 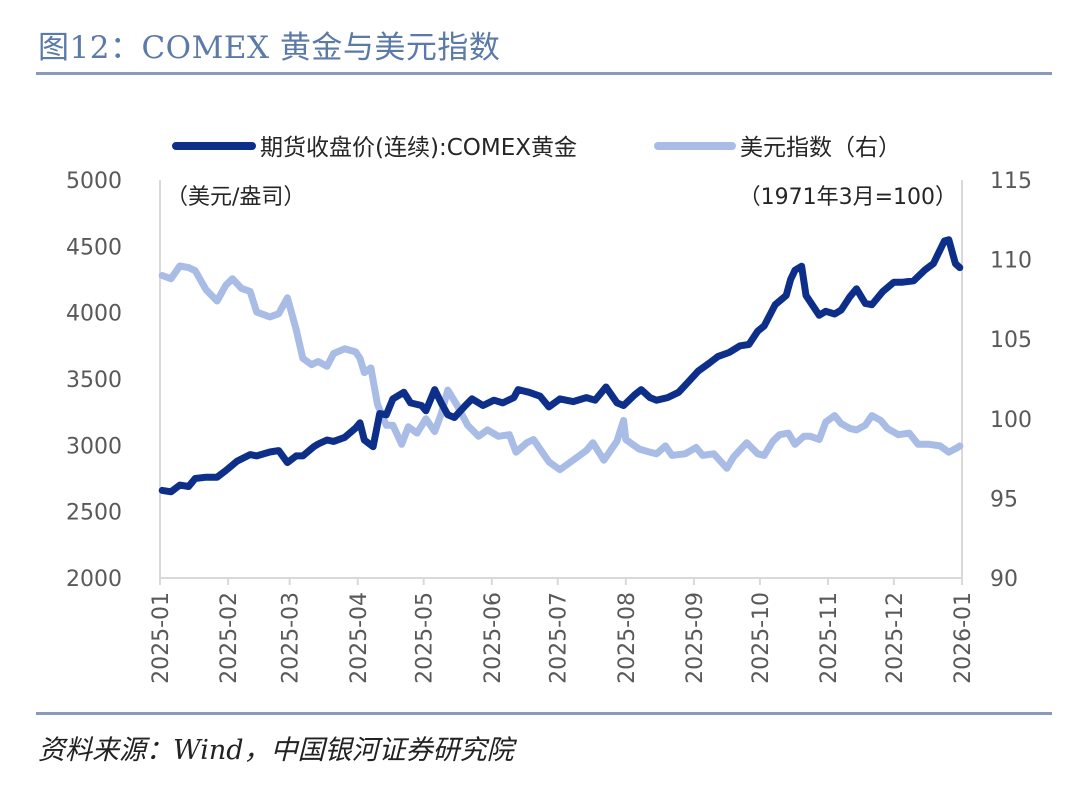 I want to click on y-right-tick-label: 110, so click(x=1011, y=261).